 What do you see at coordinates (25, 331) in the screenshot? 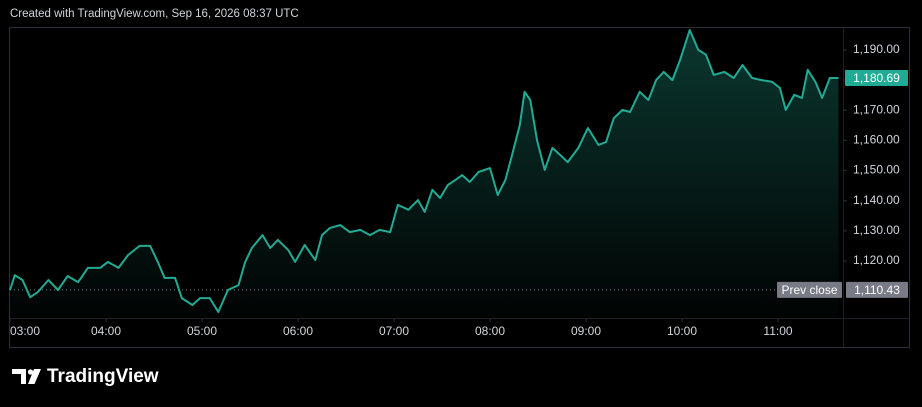
I see `x-tick-label: 03:00` at bounding box center [25, 331].